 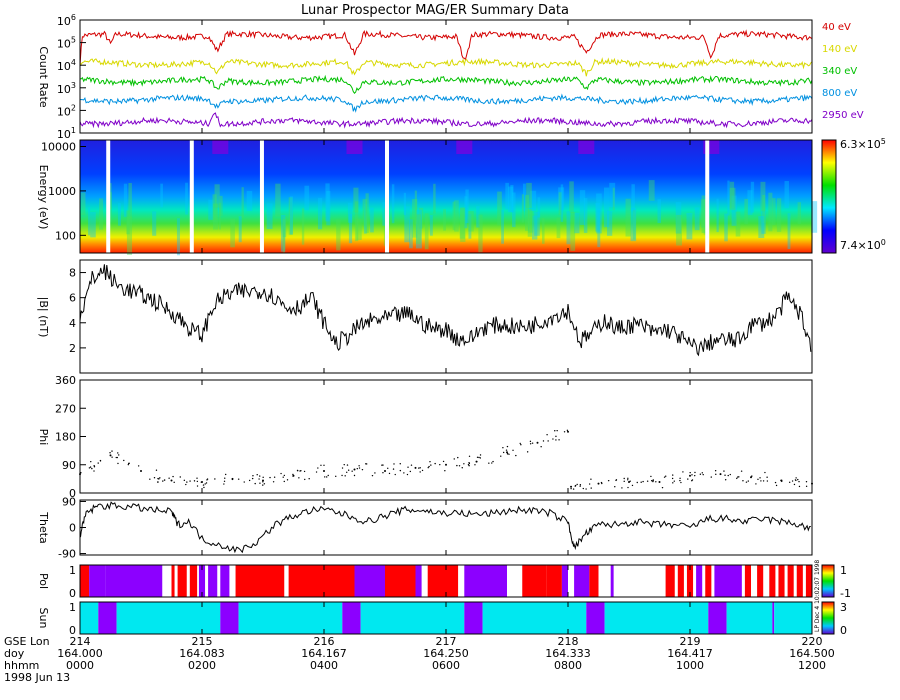 I want to click on y-tick-label: 0, so click(x=72, y=593).